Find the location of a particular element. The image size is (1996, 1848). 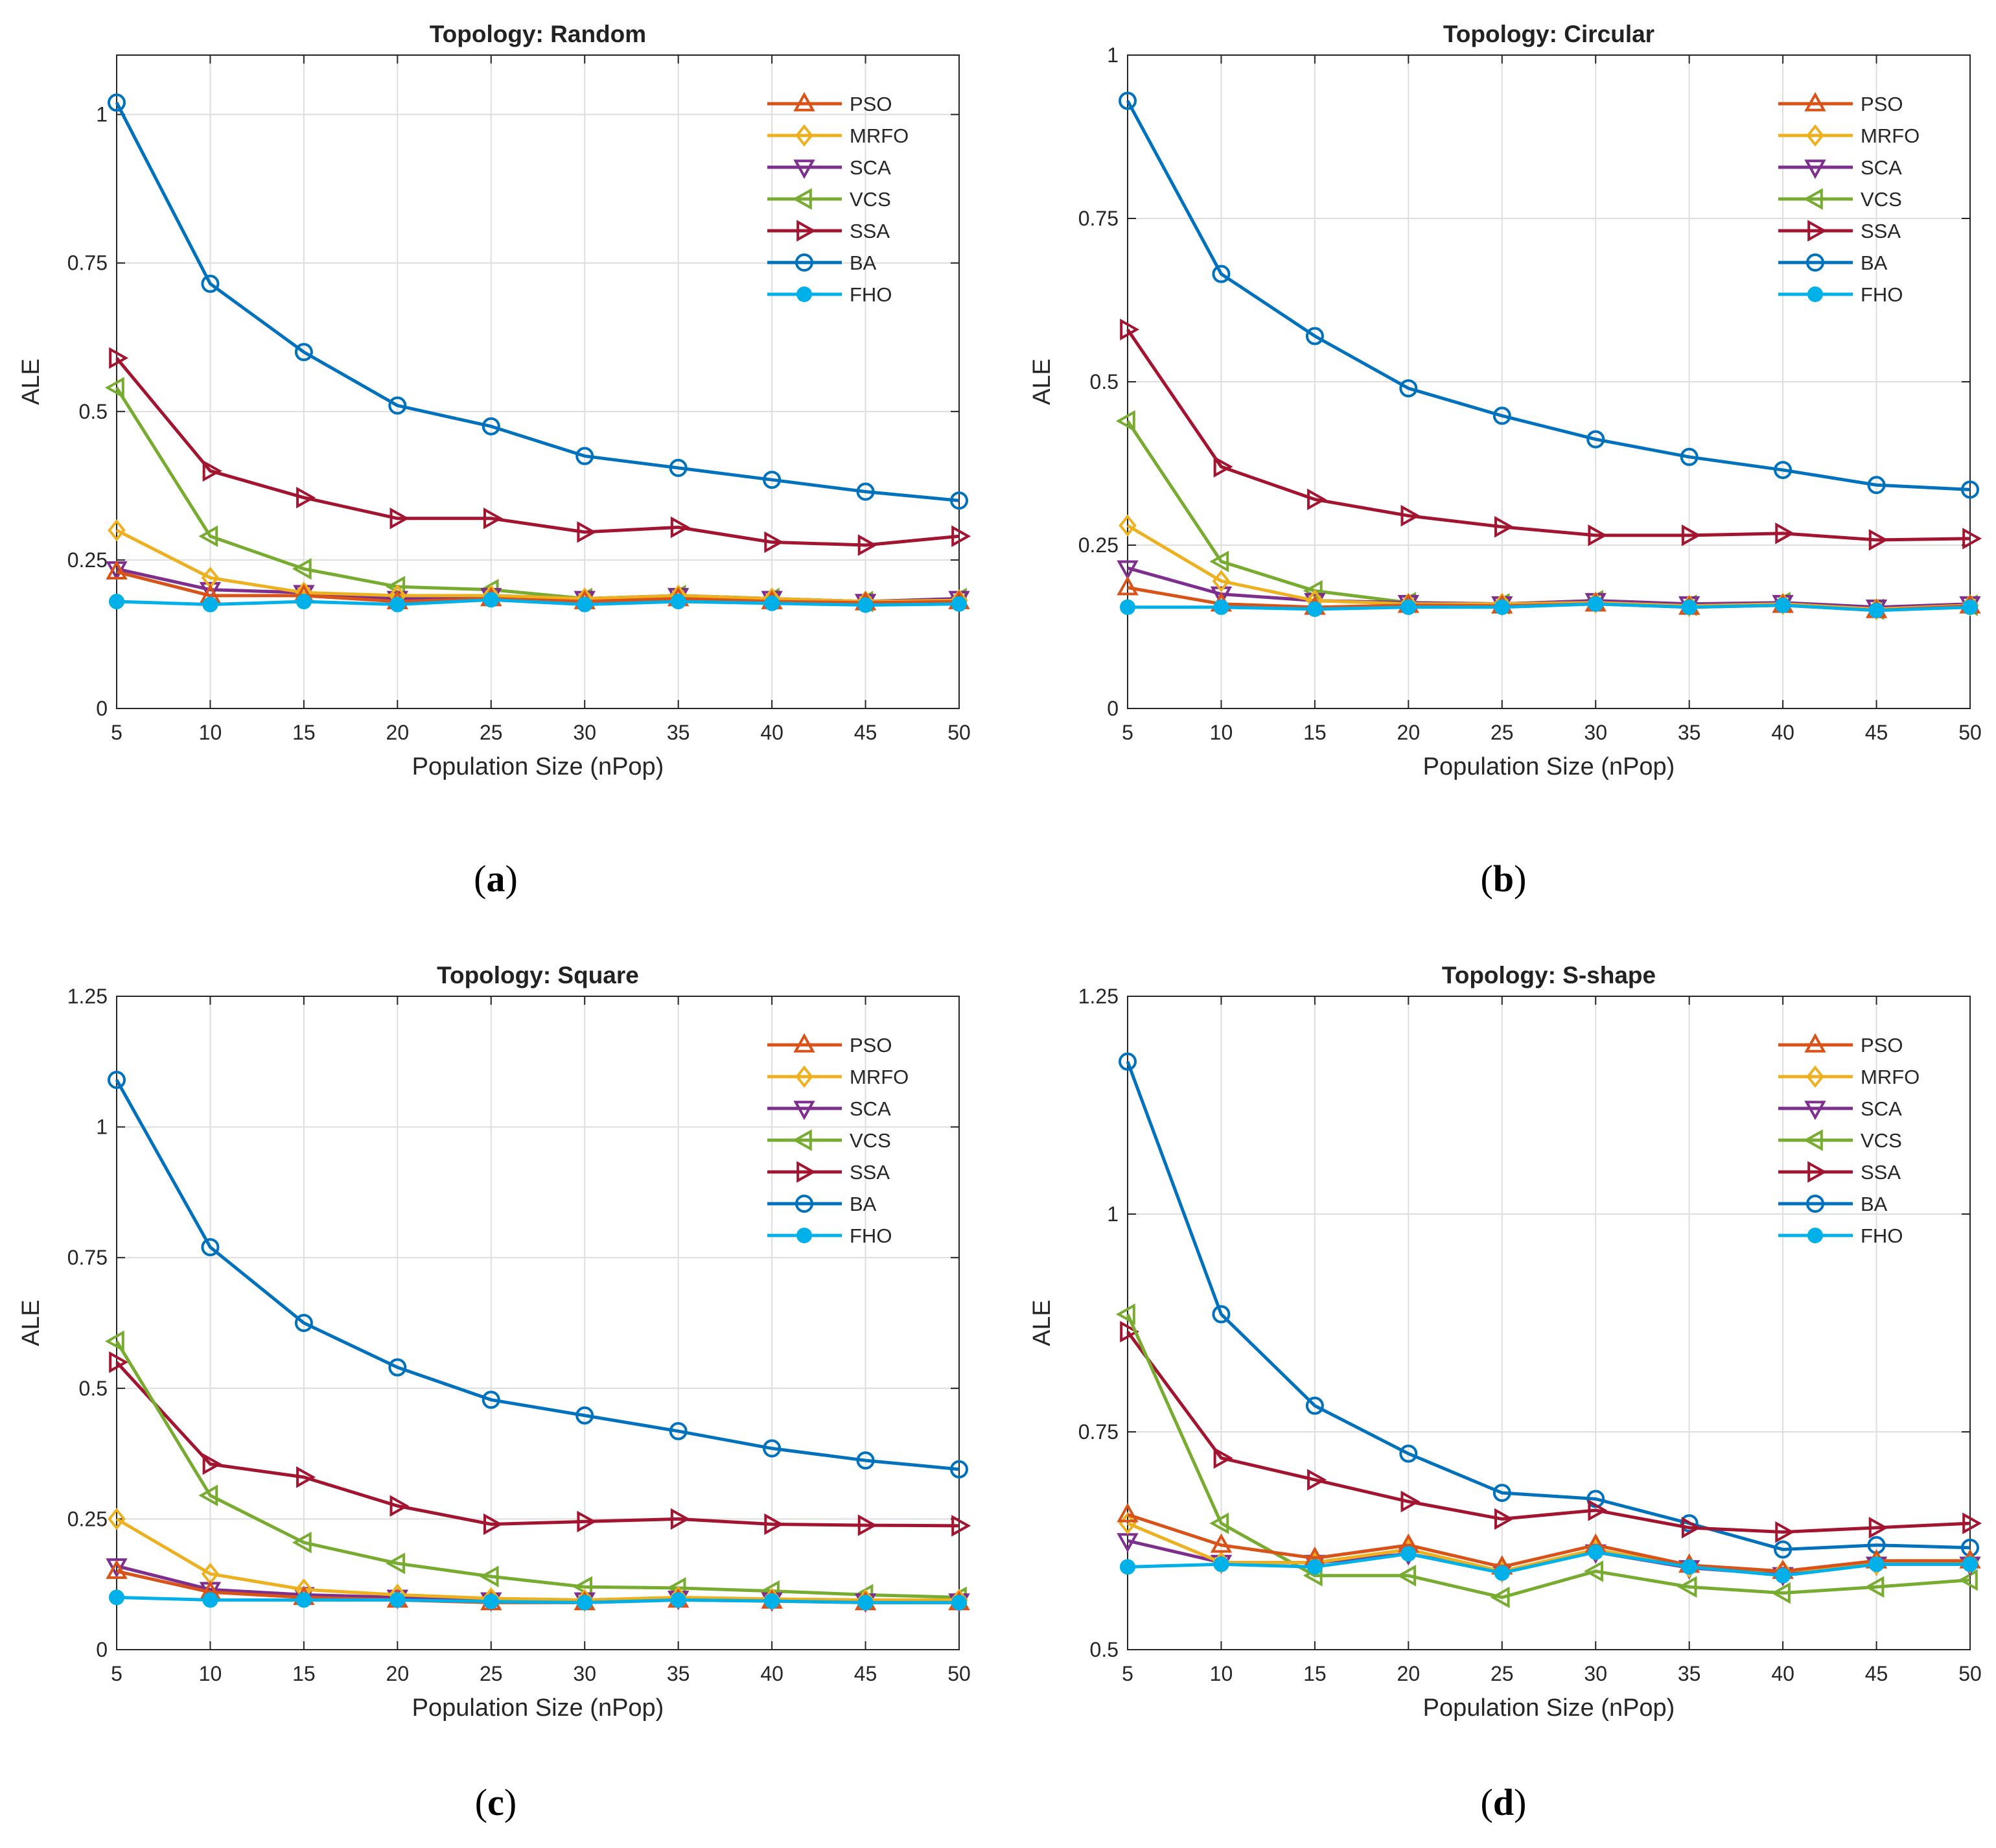

legend-marker-sca is located at coordinates (1815, 1111).